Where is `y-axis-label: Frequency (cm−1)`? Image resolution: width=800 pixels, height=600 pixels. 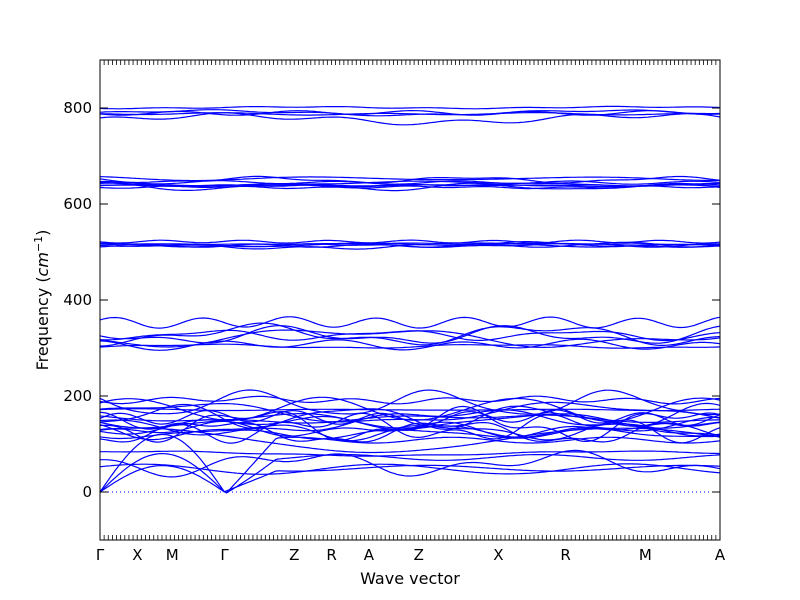
y-axis-label: Frequency (cm−1) is located at coordinates (42, 300).